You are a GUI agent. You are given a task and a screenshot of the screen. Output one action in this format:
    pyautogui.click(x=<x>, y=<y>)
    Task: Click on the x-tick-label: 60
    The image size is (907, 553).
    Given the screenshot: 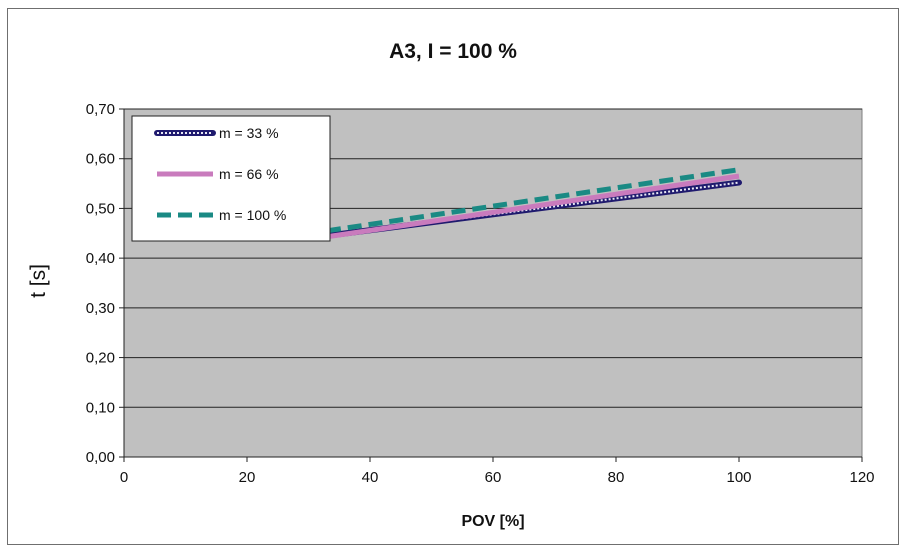 What is the action you would take?
    pyautogui.click(x=493, y=477)
    